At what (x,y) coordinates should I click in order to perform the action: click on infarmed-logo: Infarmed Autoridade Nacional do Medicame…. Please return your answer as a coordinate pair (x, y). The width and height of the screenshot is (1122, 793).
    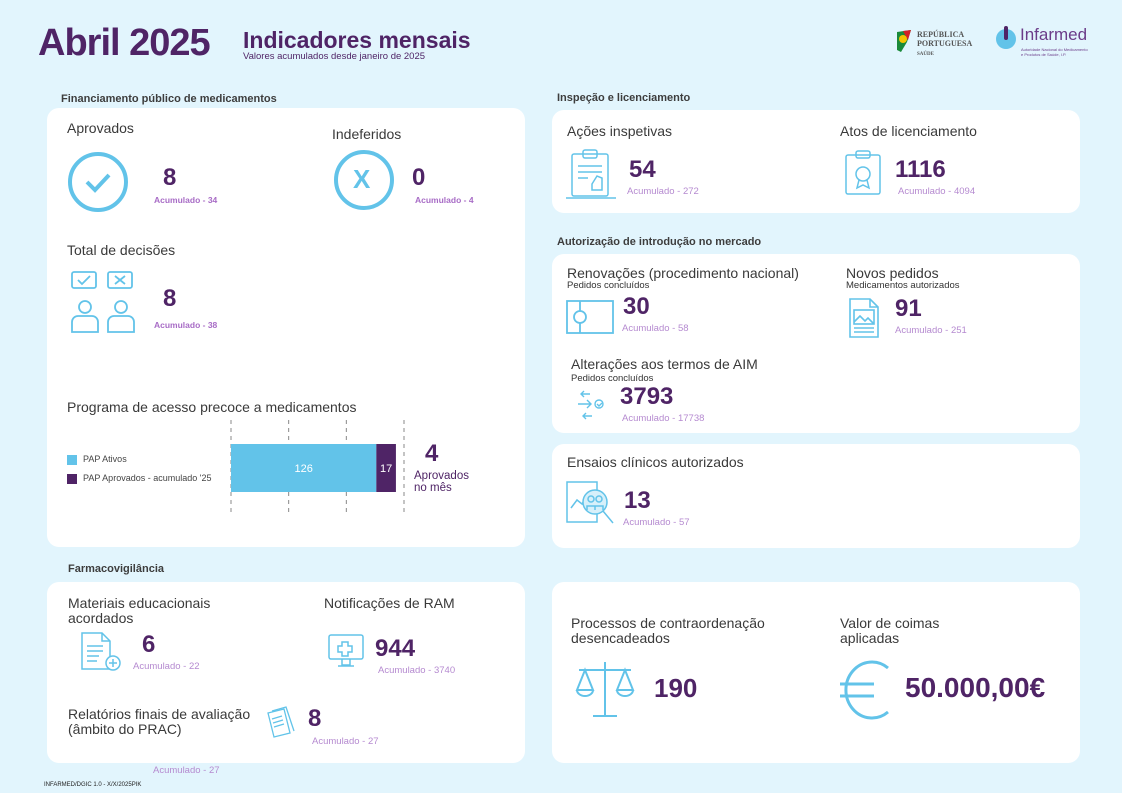
    Looking at the image, I should click on (1041, 43).